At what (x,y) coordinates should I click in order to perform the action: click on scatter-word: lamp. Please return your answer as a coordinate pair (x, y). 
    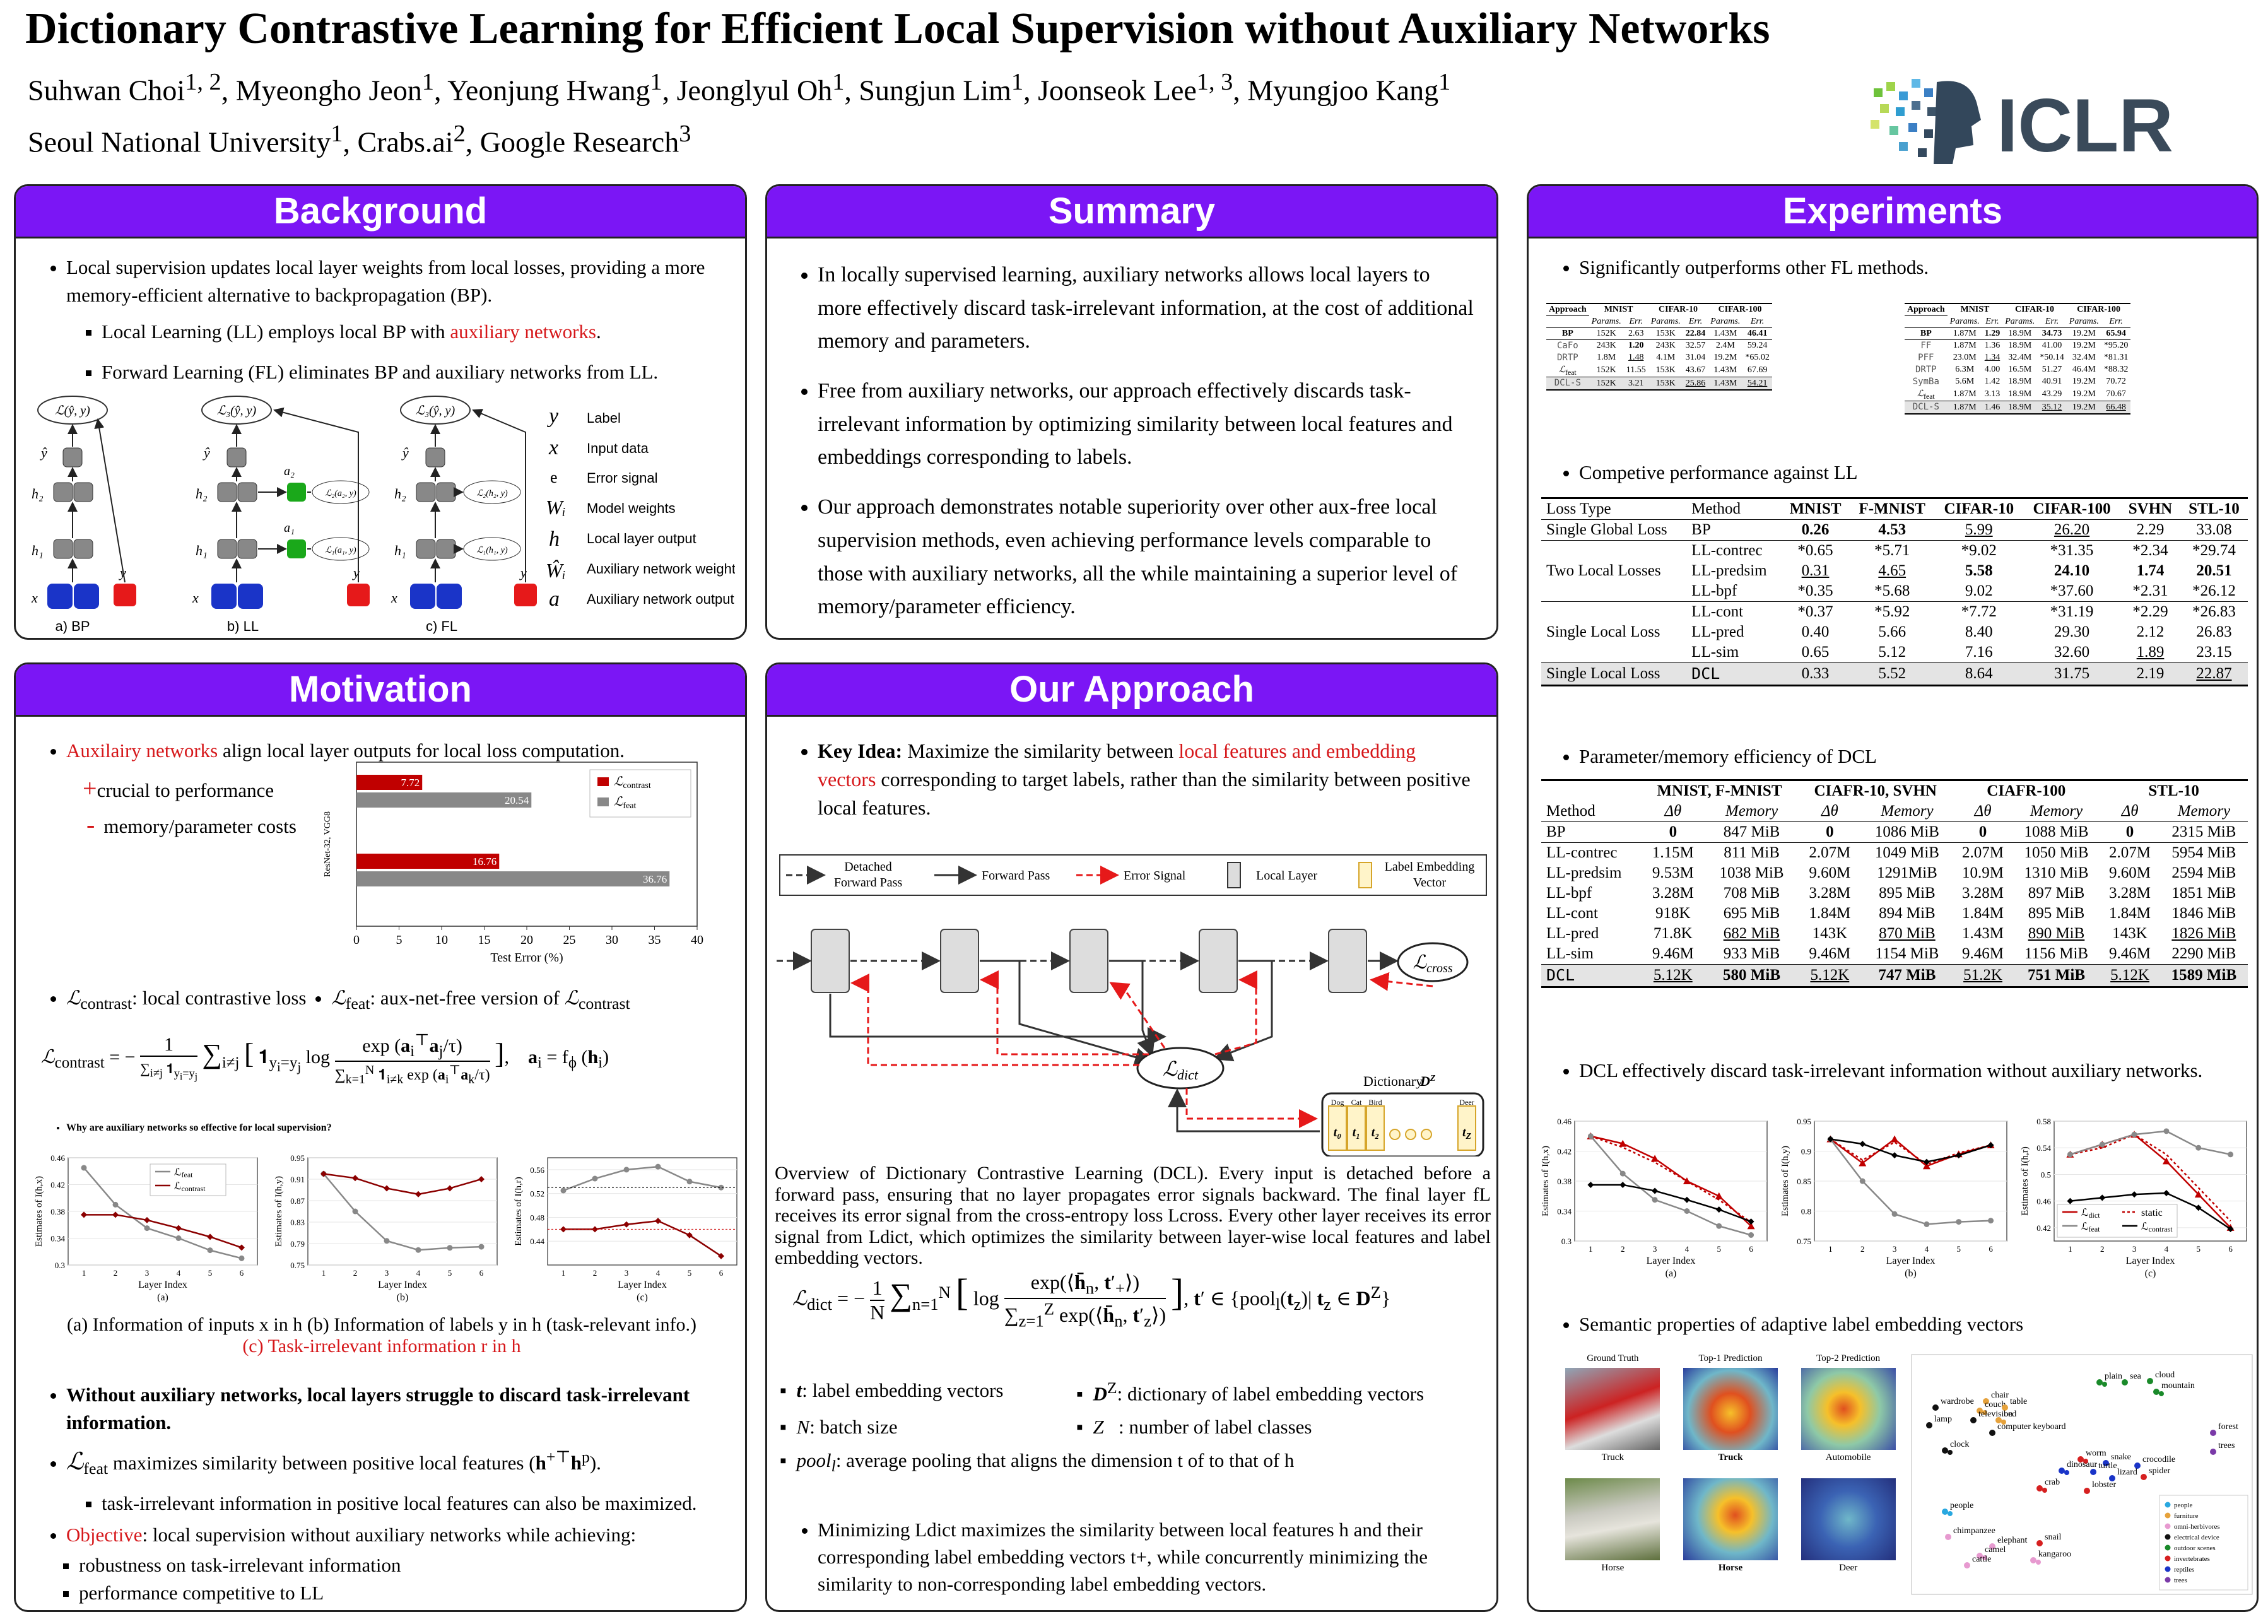
    Looking at the image, I should click on (1943, 1419).